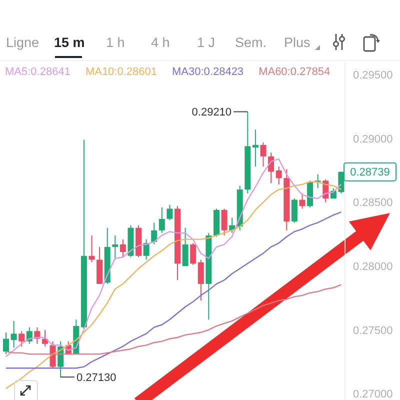 Image resolution: width=400 pixels, height=400 pixels. Describe the element at coordinates (23, 43) in the screenshot. I see `text: Ligne` at that location.